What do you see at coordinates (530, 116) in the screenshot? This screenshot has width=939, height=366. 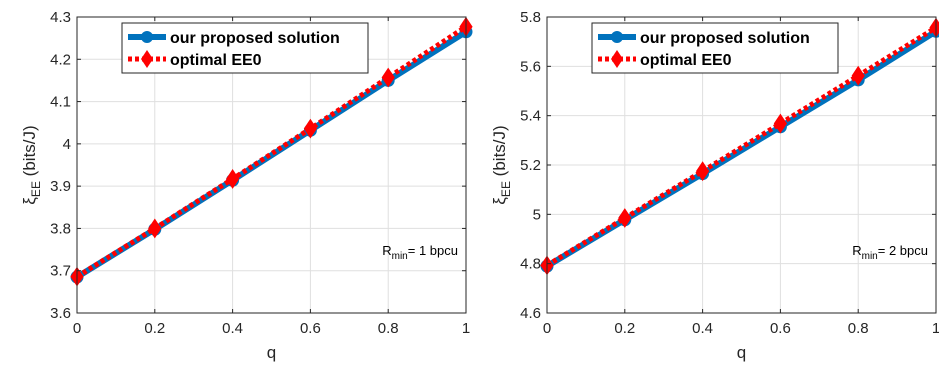 I see `y-tick-label: 5.4` at bounding box center [530, 116].